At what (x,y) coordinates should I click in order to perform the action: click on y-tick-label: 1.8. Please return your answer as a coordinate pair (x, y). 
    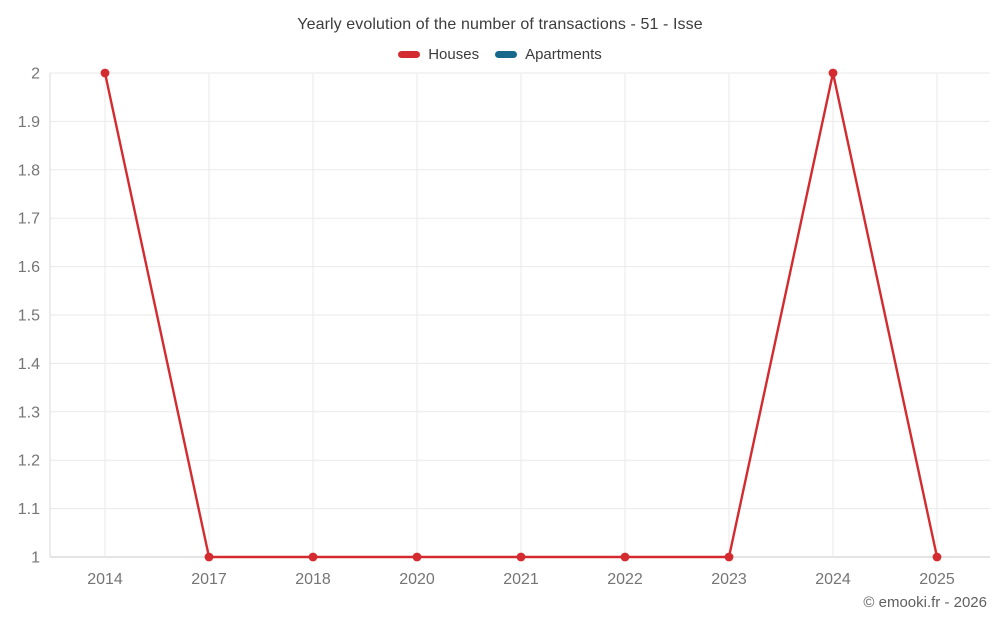
    Looking at the image, I should click on (29, 170).